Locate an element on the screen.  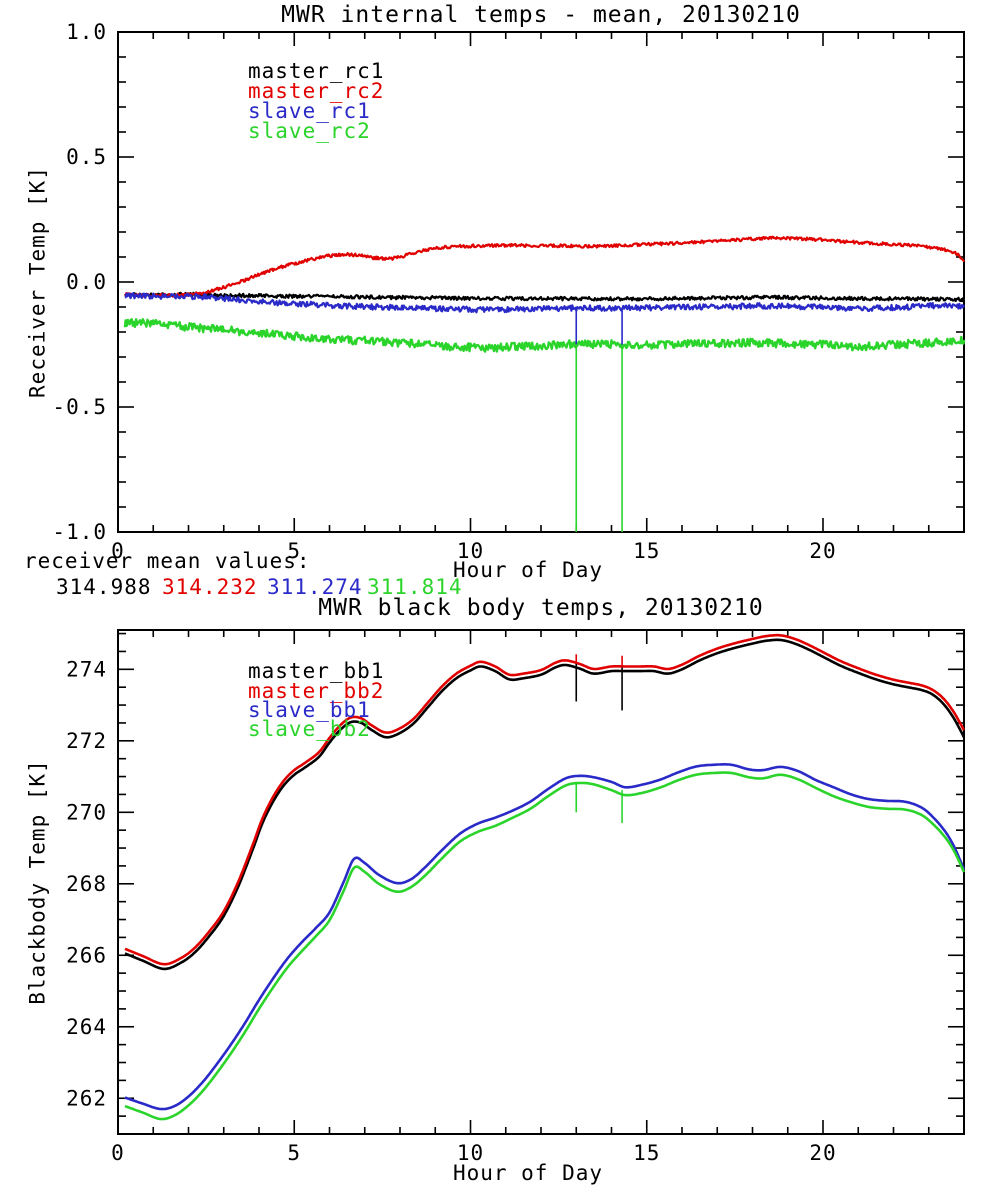
y-tick-label: 270 is located at coordinates (86, 812).